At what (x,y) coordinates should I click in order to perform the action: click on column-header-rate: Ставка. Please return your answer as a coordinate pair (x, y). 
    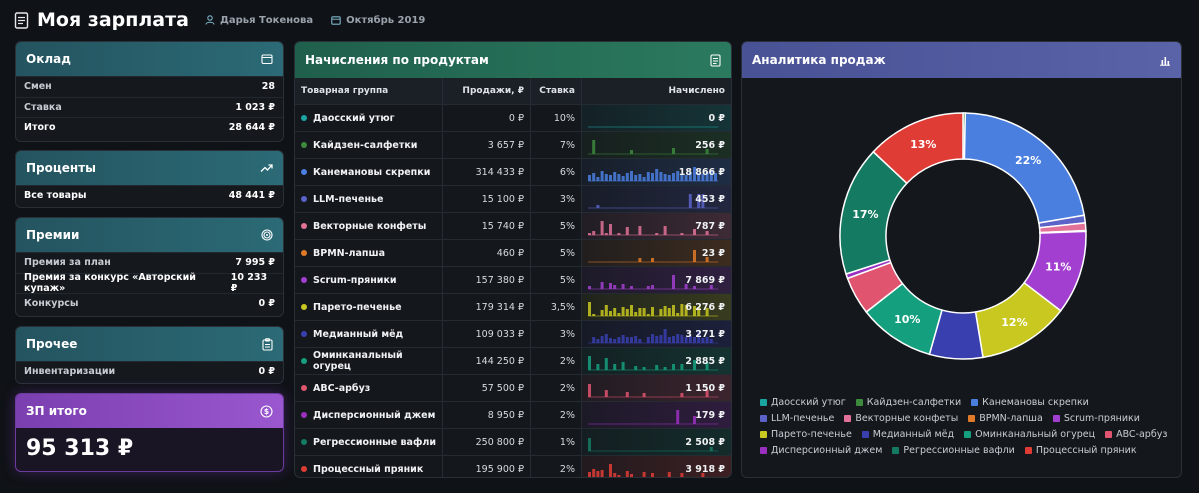
    Looking at the image, I should click on (556, 91).